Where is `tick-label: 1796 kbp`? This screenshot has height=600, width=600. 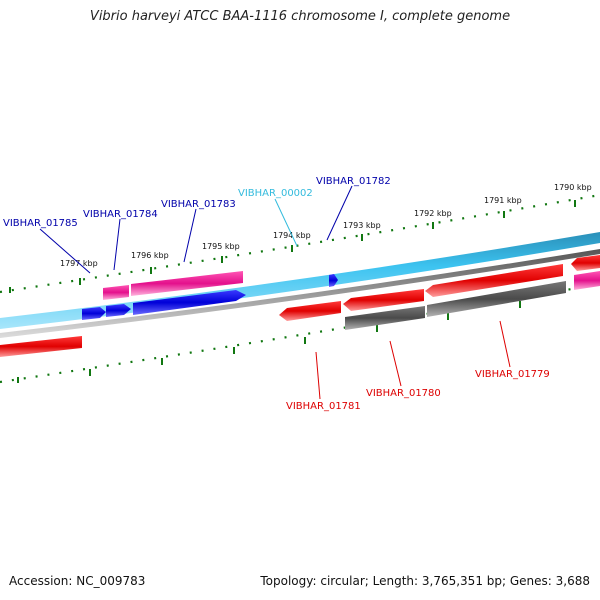
tick-label: 1796 kbp is located at coordinates (150, 255).